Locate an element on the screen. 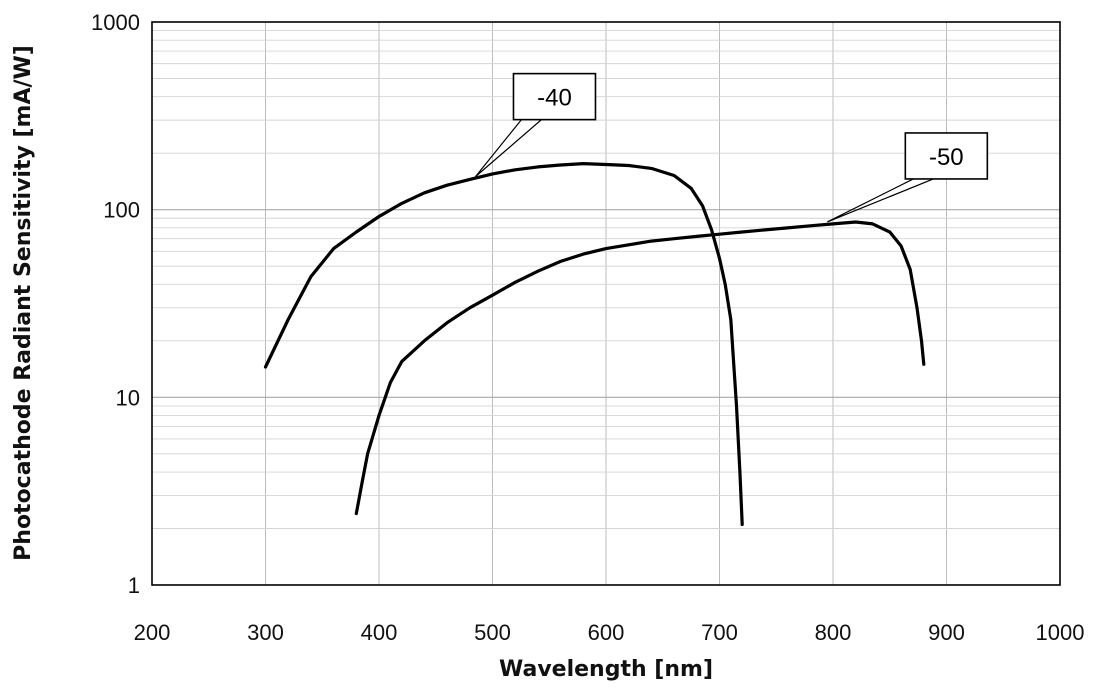 The height and width of the screenshot is (696, 1101). series-callouts: -40 -50 is located at coordinates (732, 147).